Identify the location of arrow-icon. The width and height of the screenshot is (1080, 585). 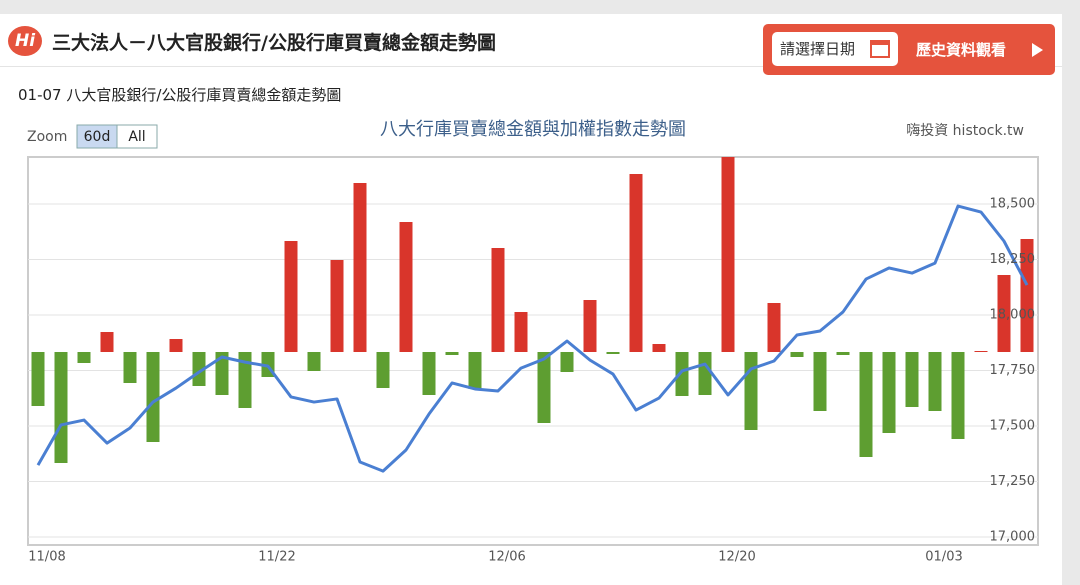
(1037, 50).